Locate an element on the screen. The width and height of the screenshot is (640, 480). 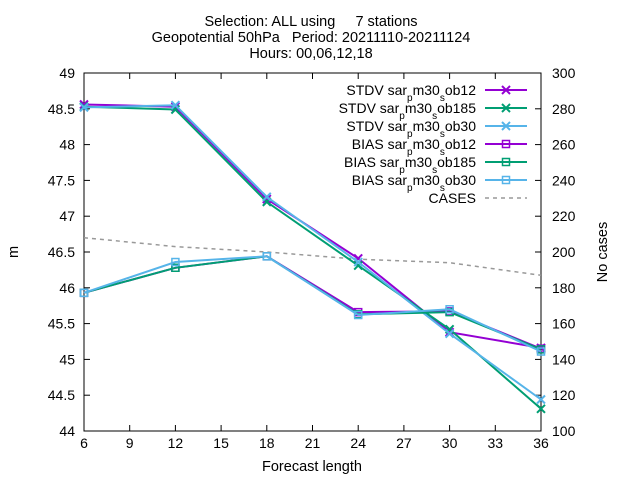
x-tick-label: 21 is located at coordinates (313, 443).